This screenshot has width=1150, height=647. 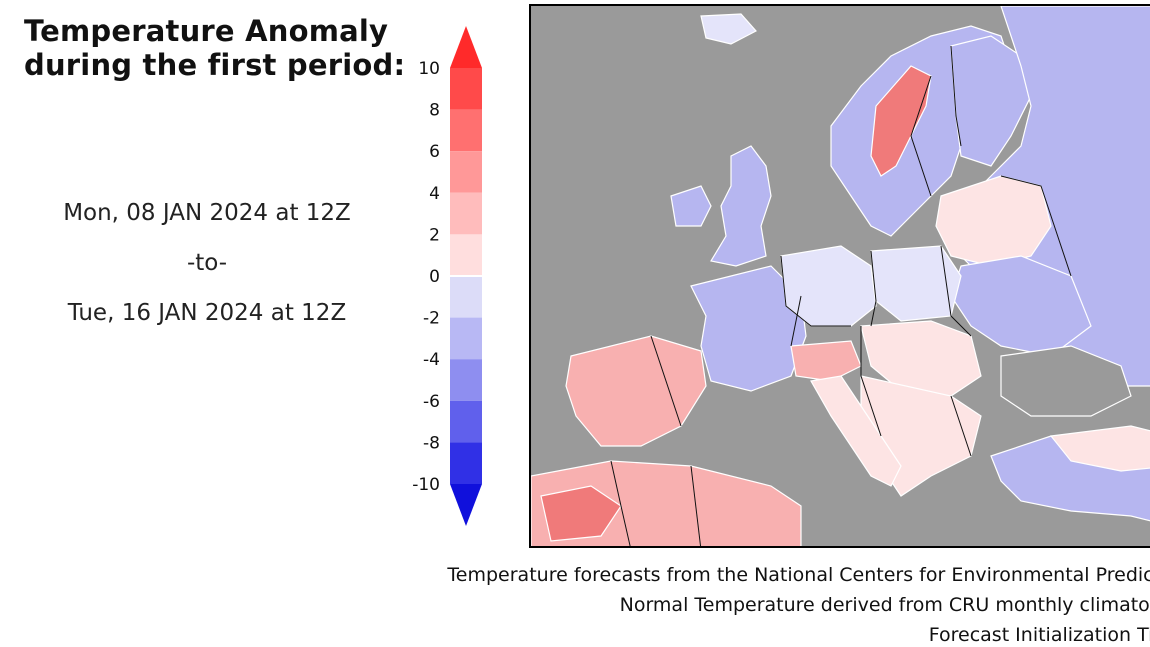 What do you see at coordinates (1099, 448) in the screenshot?
I see `land-turkey-warm` at bounding box center [1099, 448].